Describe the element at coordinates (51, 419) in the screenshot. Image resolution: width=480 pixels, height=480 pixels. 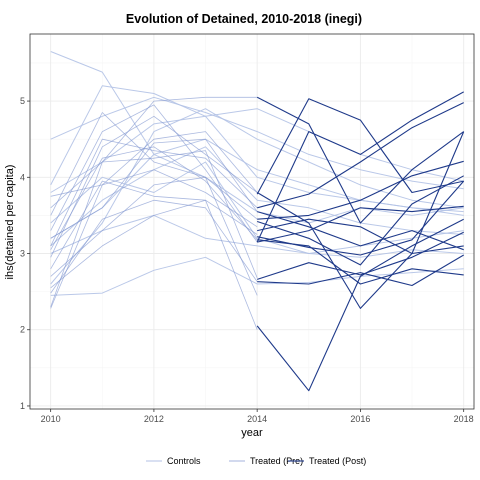
I see `x-tick-label: 2010` at that location.